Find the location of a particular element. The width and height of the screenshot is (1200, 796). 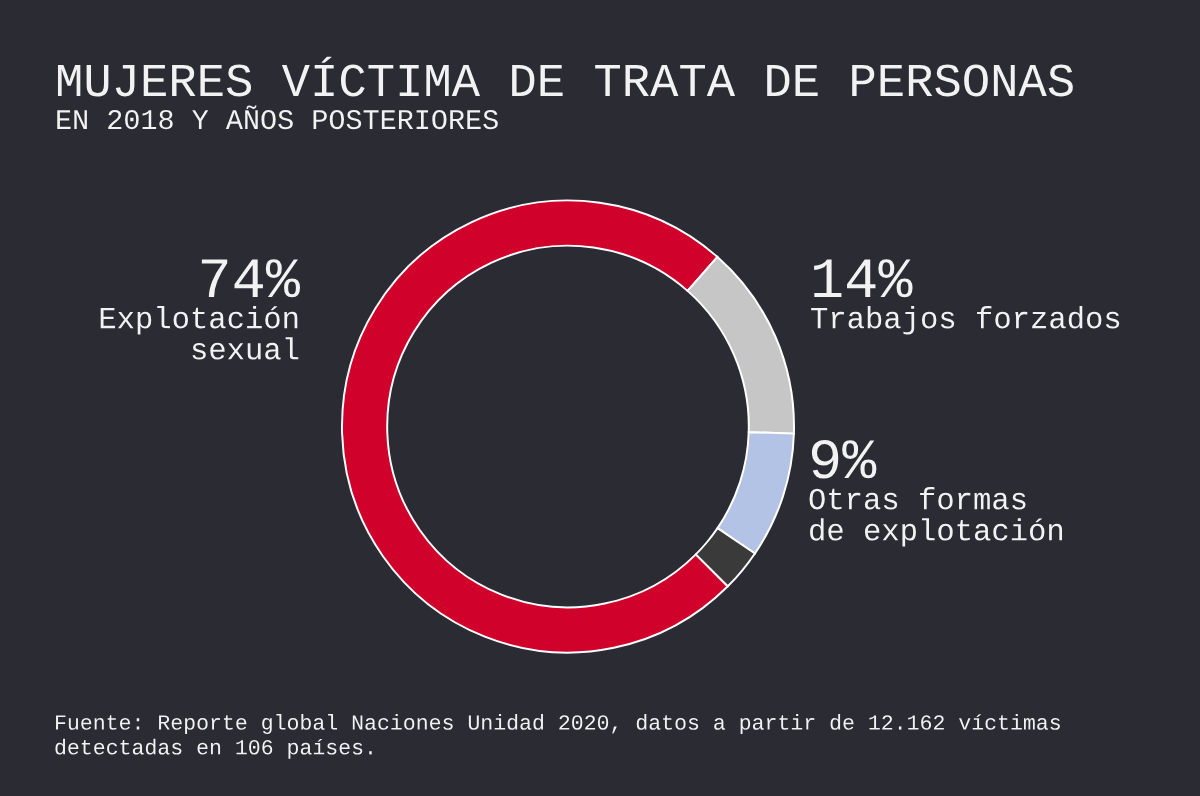

source-note: Fuente: Reporte global Naciones Unidad 2020, datos a partir de 12.162 víctimas detectadas en 106 países. is located at coordinates (557, 736).